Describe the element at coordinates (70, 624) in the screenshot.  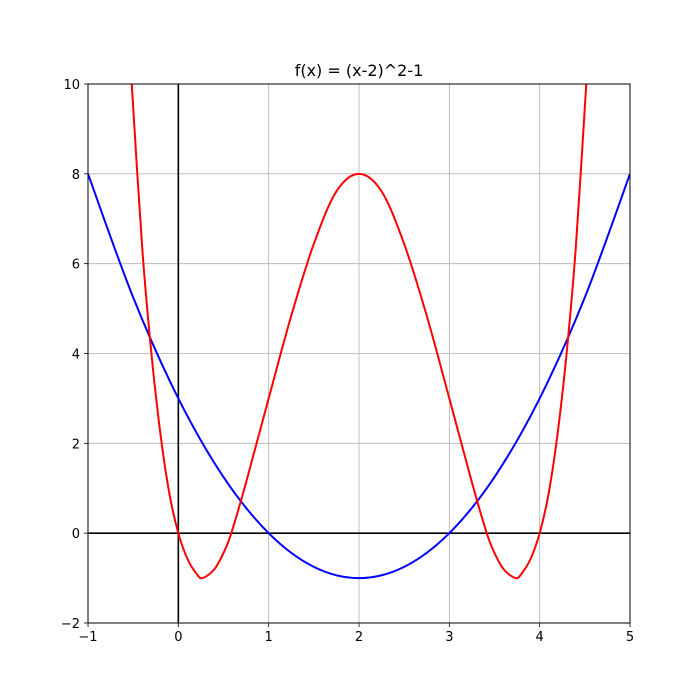
I see `y-tick-label: −2` at that location.